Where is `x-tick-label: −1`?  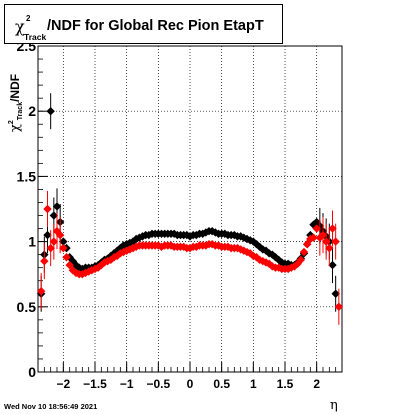
x-tick-label: −1 is located at coordinates (127, 384).